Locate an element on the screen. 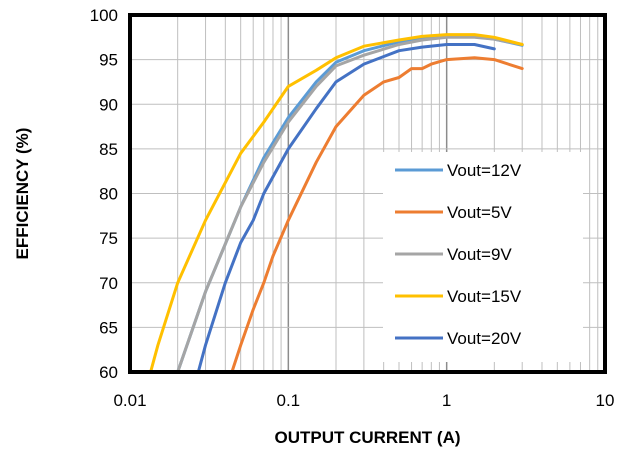 This screenshot has height=452, width=634. x-tick-label: 1 is located at coordinates (446, 400).